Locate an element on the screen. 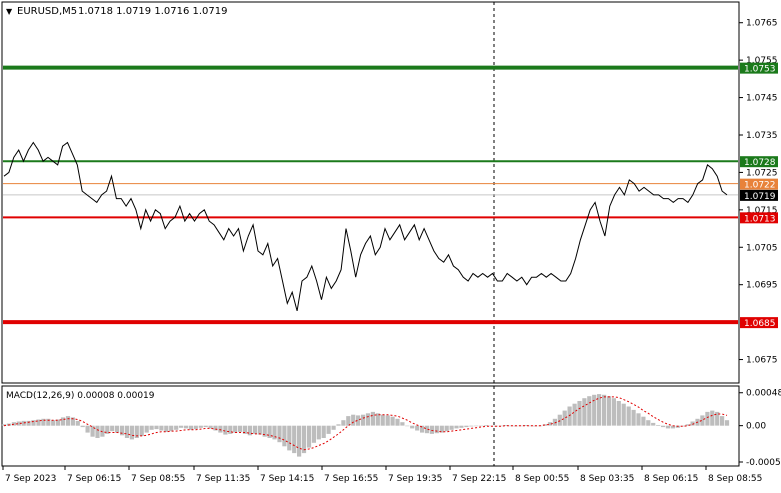 The width and height of the screenshot is (781, 493). price-tick-label: 1.0725 is located at coordinates (762, 173).